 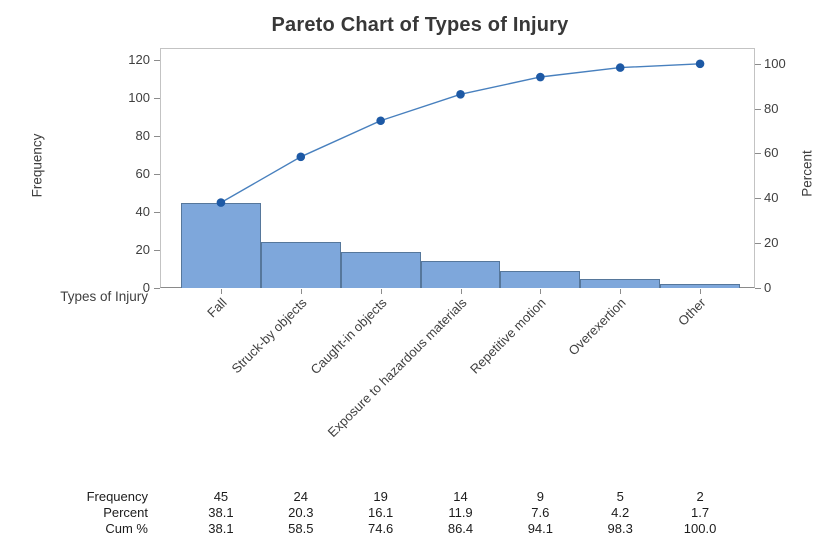 What do you see at coordinates (397, 367) in the screenshot?
I see `category-label: Exposure to hazardous materials` at bounding box center [397, 367].